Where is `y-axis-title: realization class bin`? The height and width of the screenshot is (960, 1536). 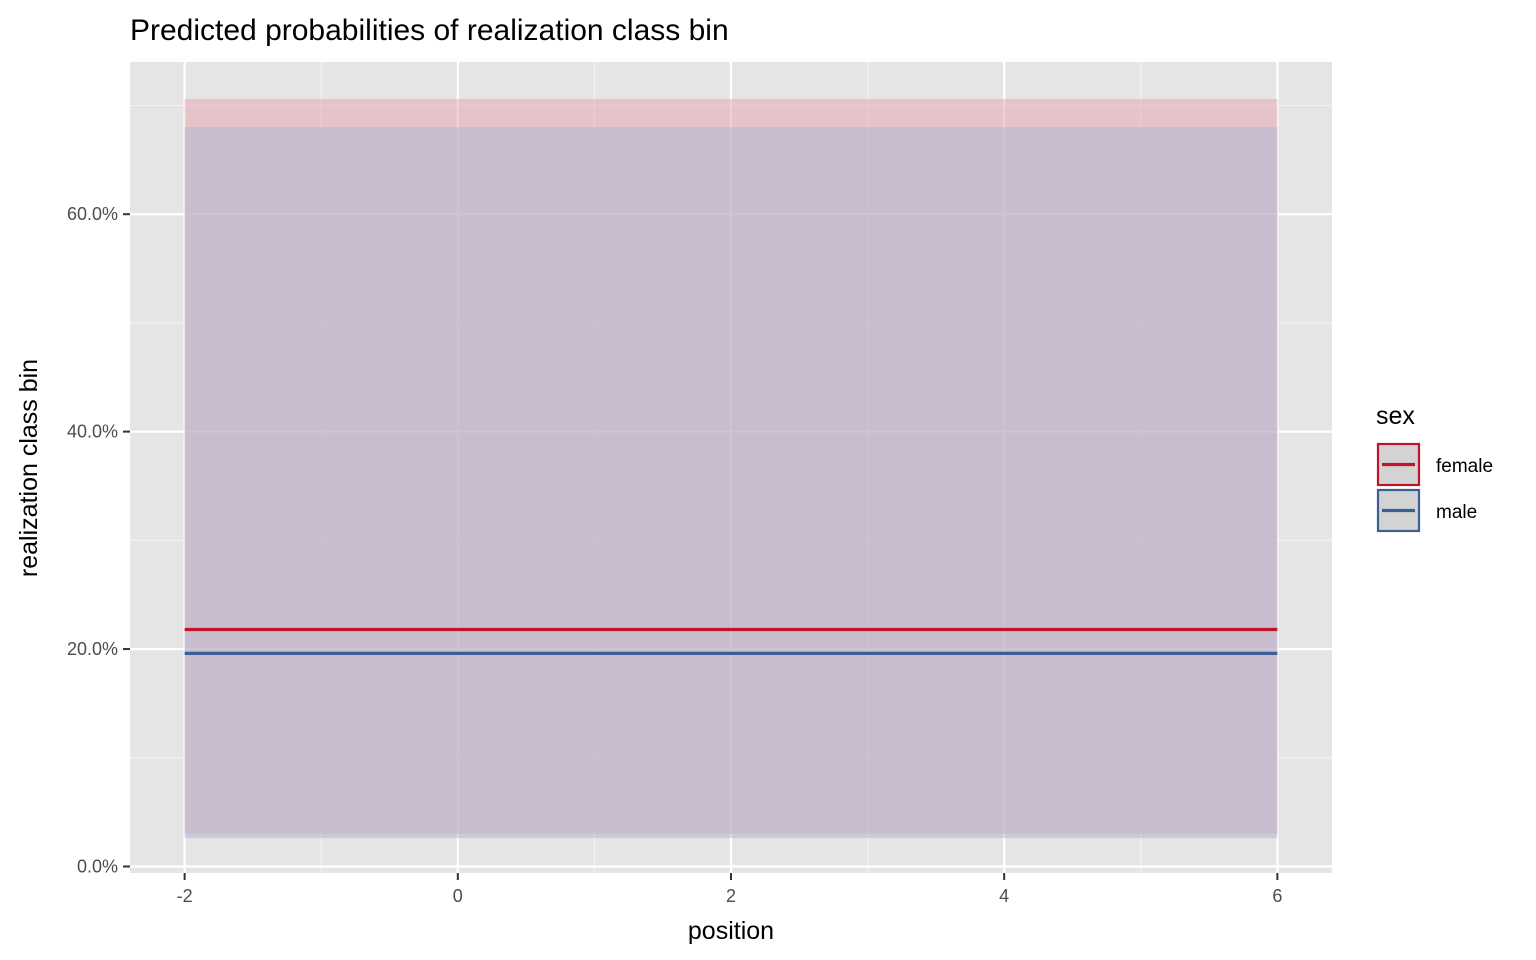 y-axis-title: realization class bin is located at coordinates (29, 468).